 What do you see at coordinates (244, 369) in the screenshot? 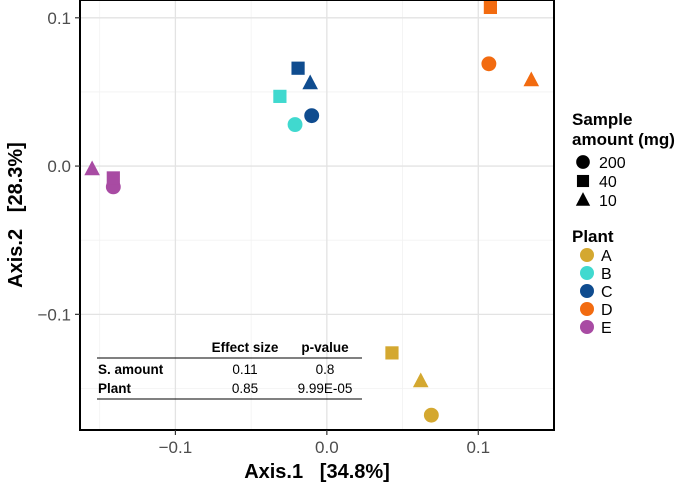
I see `table-row1-effect: 0.11` at bounding box center [244, 369].